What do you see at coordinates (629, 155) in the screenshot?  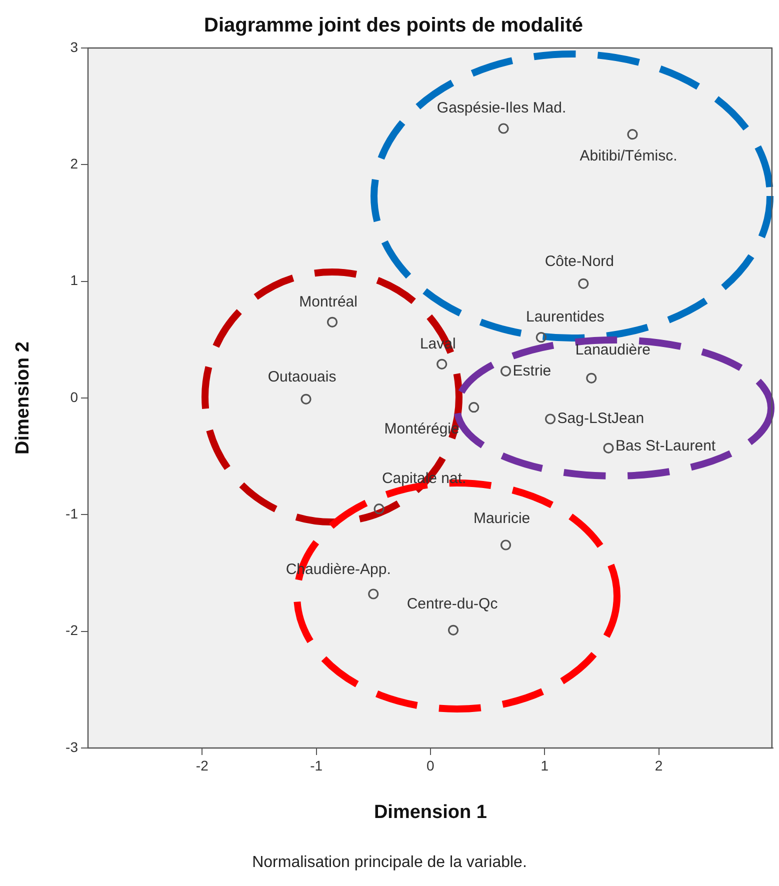 I see `annotation: Abitibi/Témisc.` at bounding box center [629, 155].